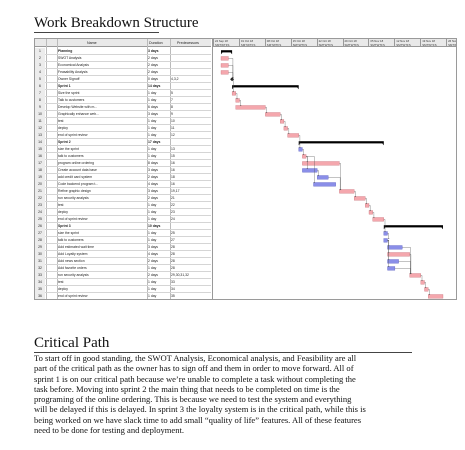  What do you see at coordinates (173, 240) in the screenshot?
I see `task-predecessors: 27` at bounding box center [173, 240].